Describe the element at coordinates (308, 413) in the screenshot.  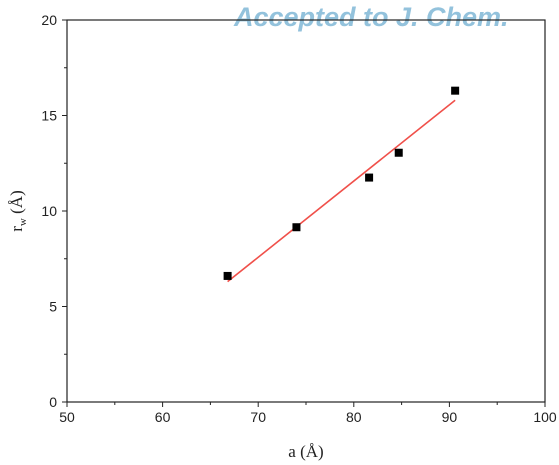
I see `x-axis-ticks: 50 60 70 80 90 100` at that location.